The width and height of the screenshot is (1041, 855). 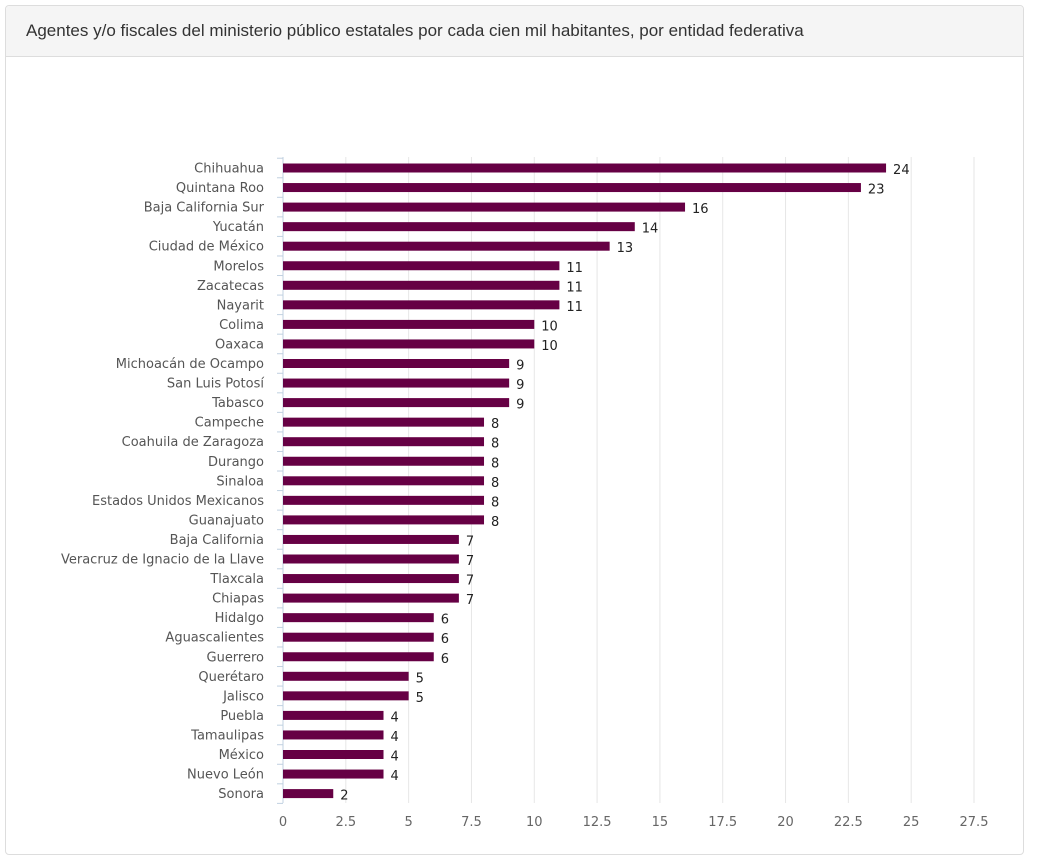 What do you see at coordinates (220, 188) in the screenshot?
I see `category-label: Quintana Roo` at bounding box center [220, 188].